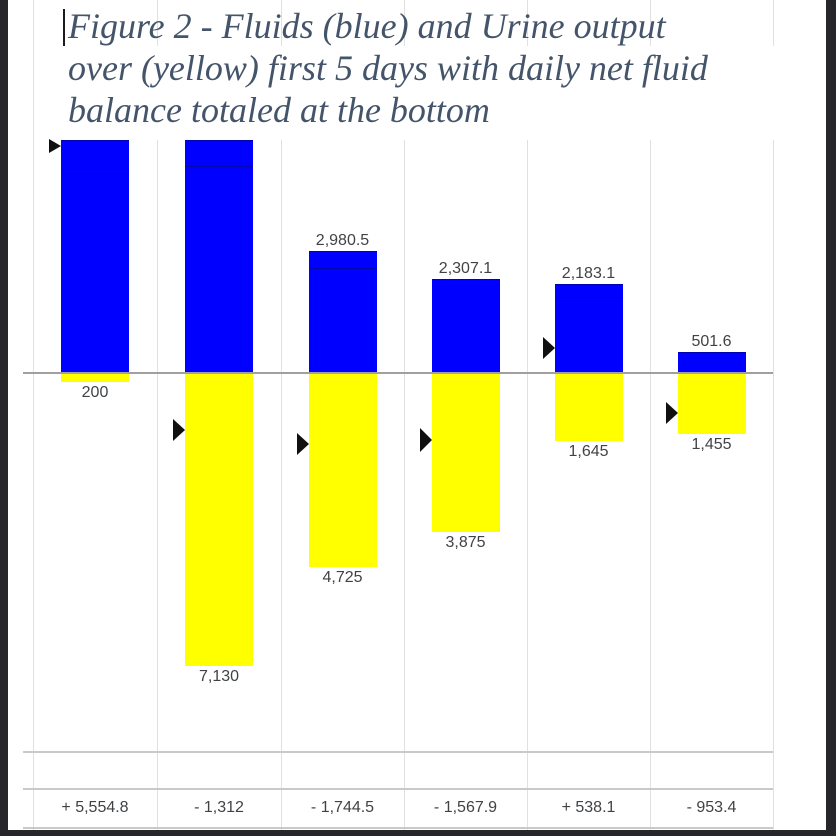 The height and width of the screenshot is (836, 836). Describe the element at coordinates (95, 807) in the screenshot. I see `net-balance-day-1: + 5,554.8` at that location.